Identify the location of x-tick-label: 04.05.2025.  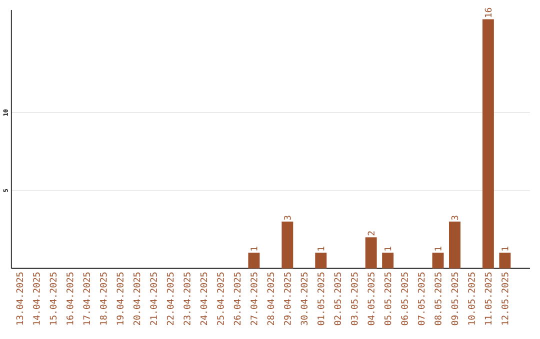
(371, 299).